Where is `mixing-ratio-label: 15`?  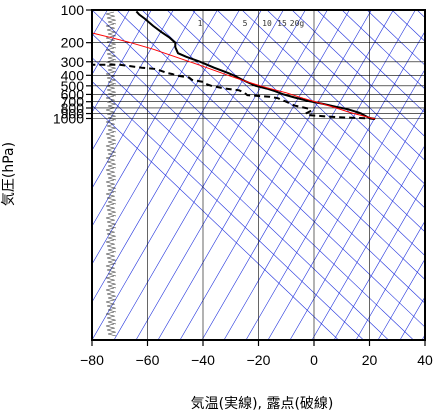 mixing-ratio-label: 15 is located at coordinates (282, 23).